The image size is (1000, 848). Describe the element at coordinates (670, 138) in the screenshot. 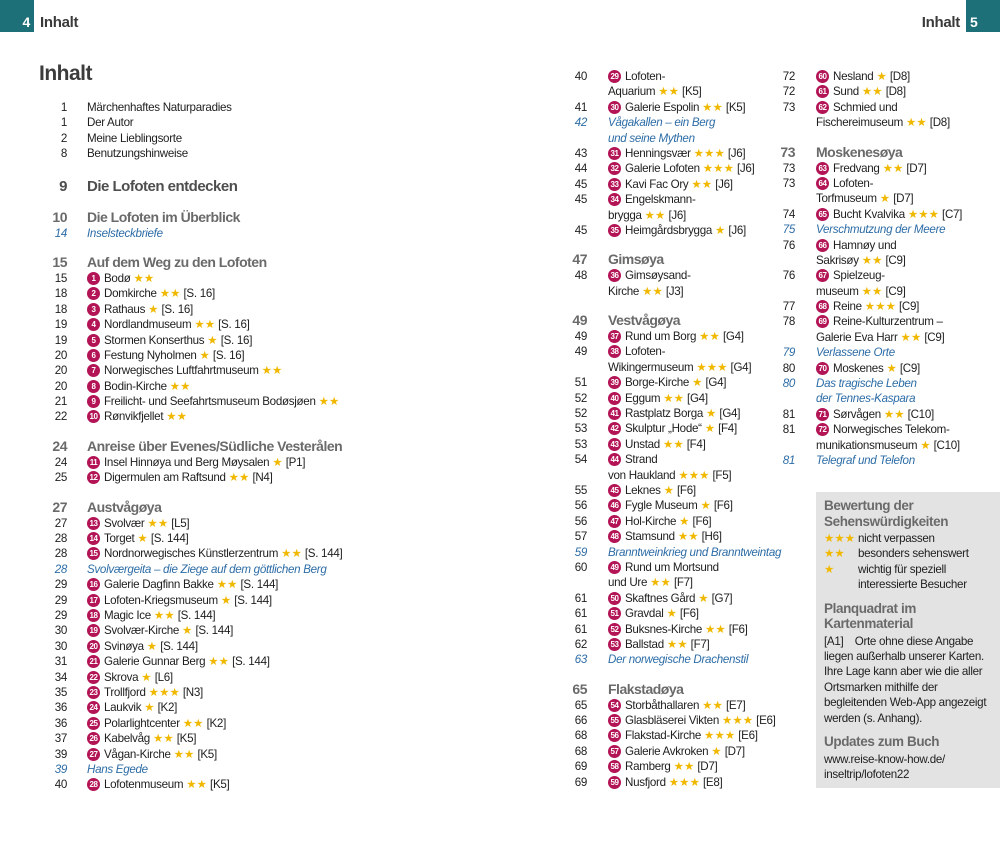

I see `toc-row: und seine Mythen` at that location.